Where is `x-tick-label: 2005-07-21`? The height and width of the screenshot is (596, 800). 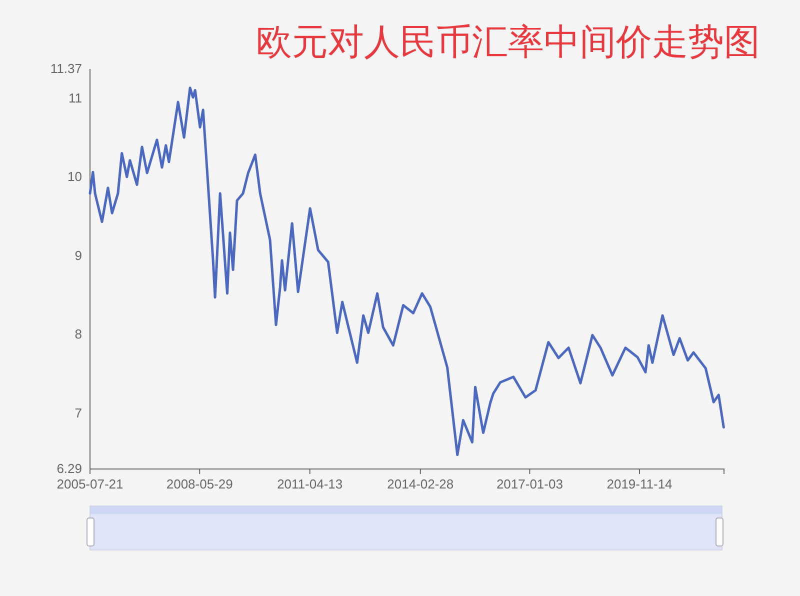
x-tick-label: 2005-07-21 is located at coordinates (90, 484).